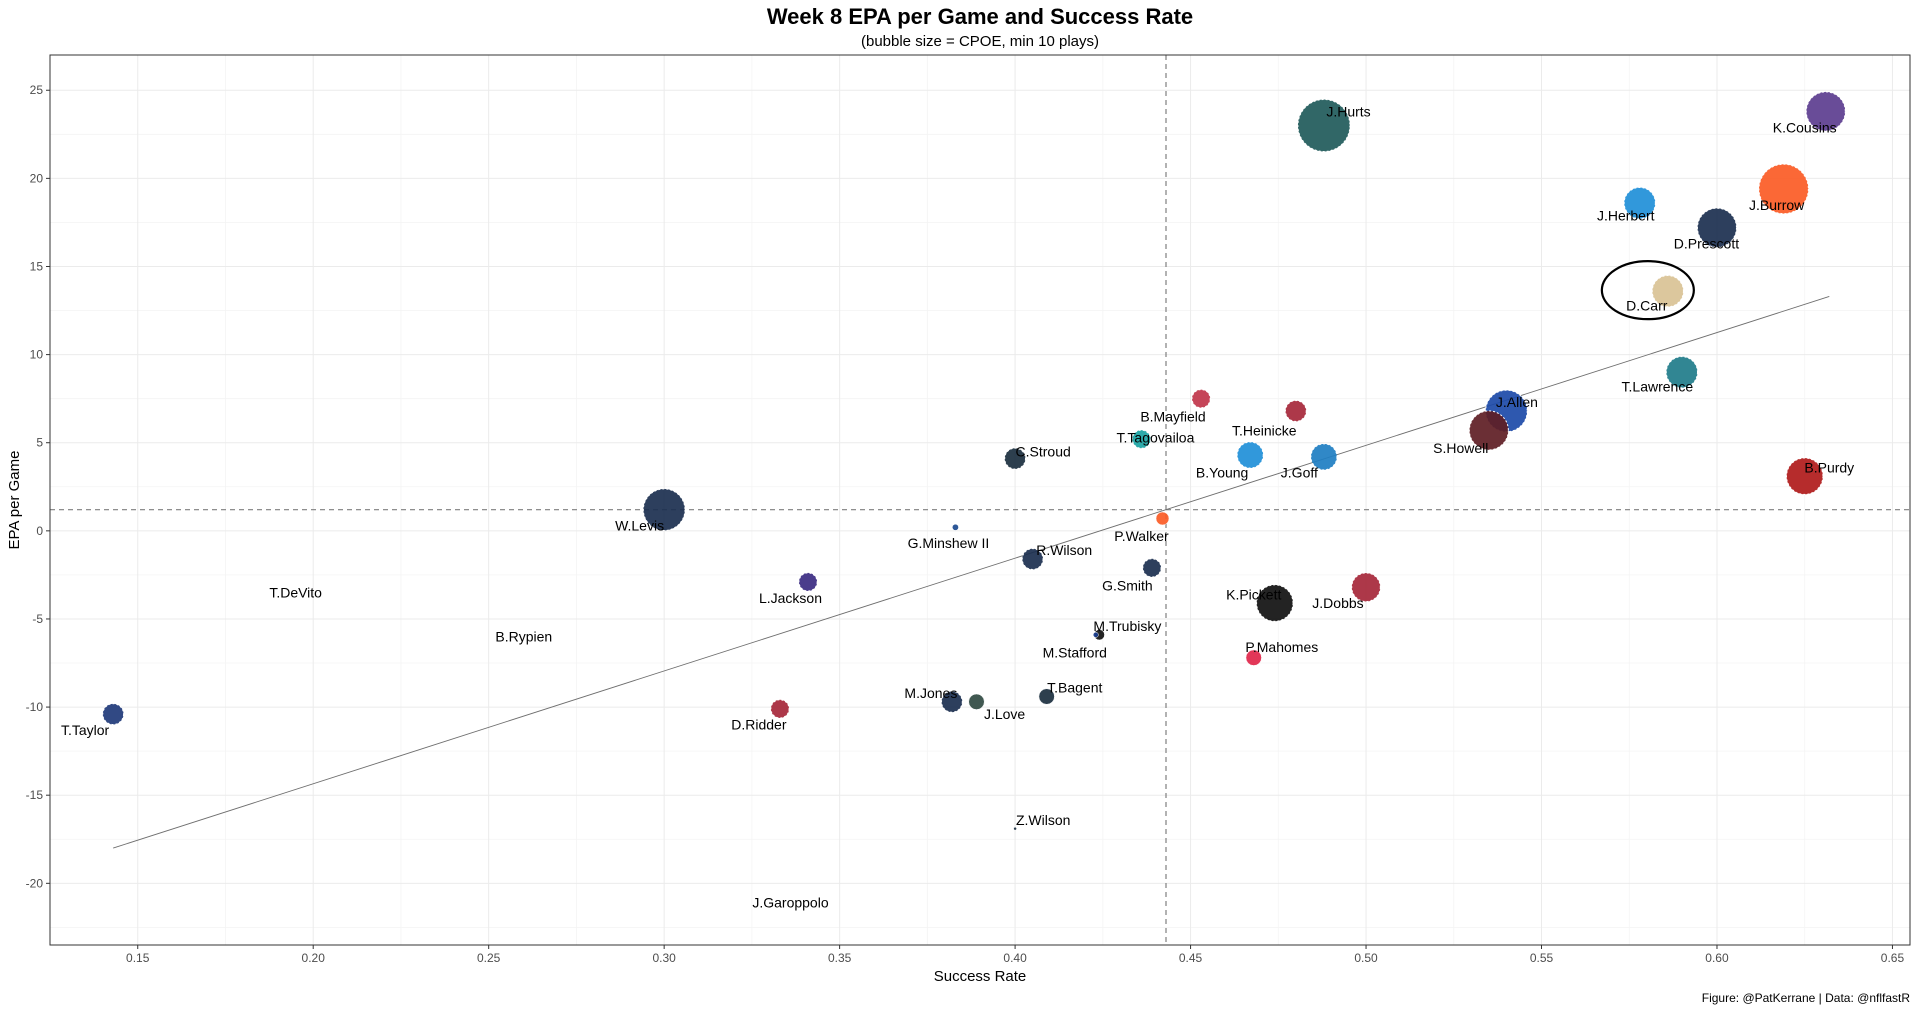 The width and height of the screenshot is (1920, 1009). Describe the element at coordinates (1191, 958) in the screenshot. I see `x-tick-label: 0.45` at that location.